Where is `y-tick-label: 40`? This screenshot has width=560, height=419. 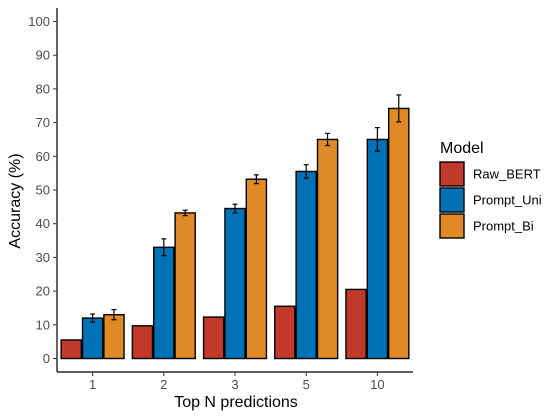
y-tick-label: 40 is located at coordinates (43, 223).